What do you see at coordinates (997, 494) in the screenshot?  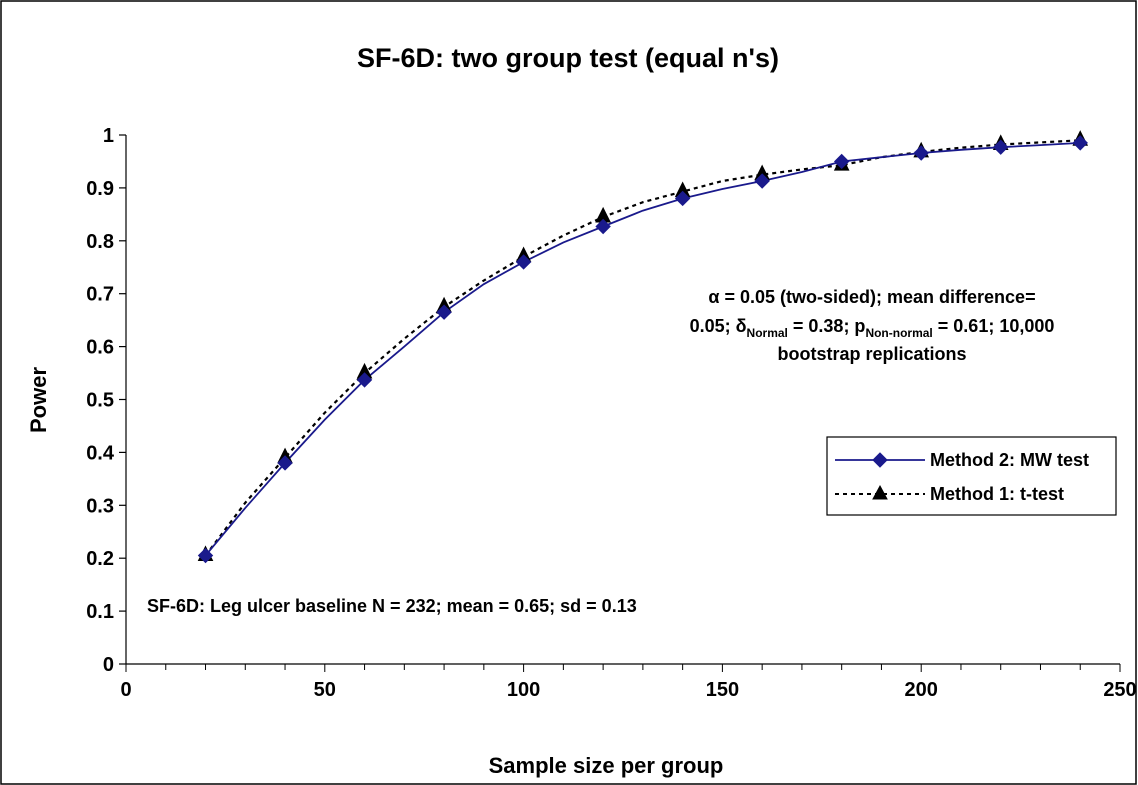 I see `legend-label-ttest: Method 1: t-test` at bounding box center [997, 494].